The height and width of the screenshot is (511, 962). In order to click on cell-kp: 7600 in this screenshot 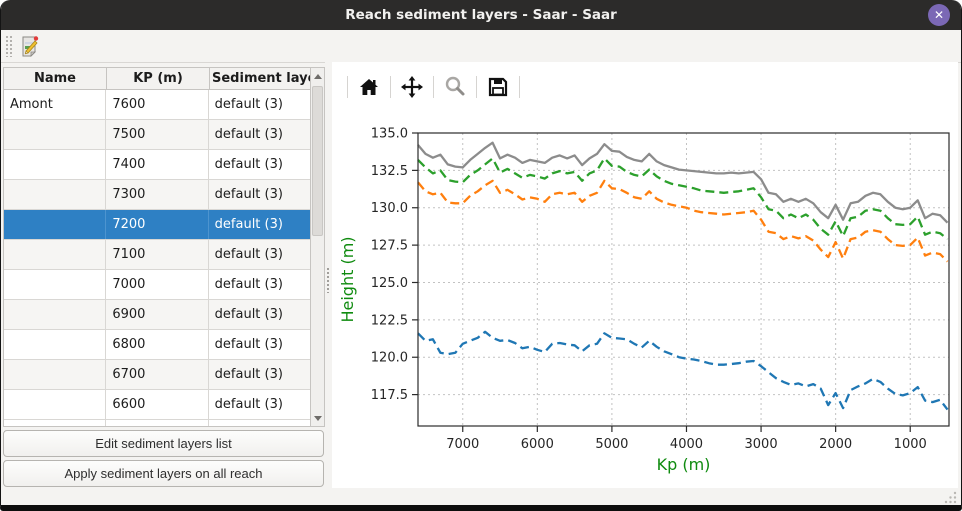, I will do `click(157, 104)`.